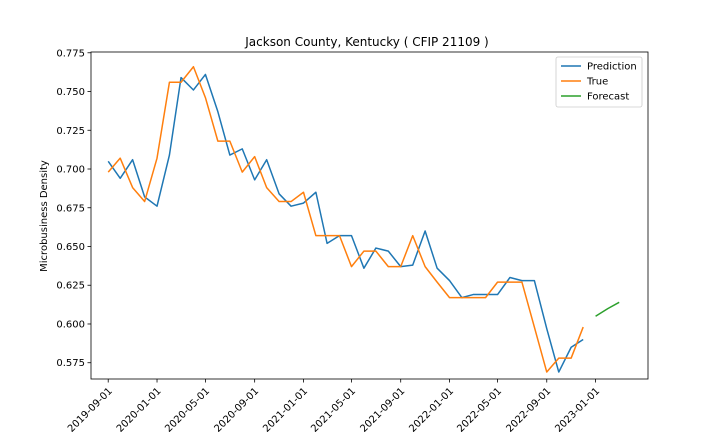  I want to click on y-tick-label: 0.750, so click(70, 92).